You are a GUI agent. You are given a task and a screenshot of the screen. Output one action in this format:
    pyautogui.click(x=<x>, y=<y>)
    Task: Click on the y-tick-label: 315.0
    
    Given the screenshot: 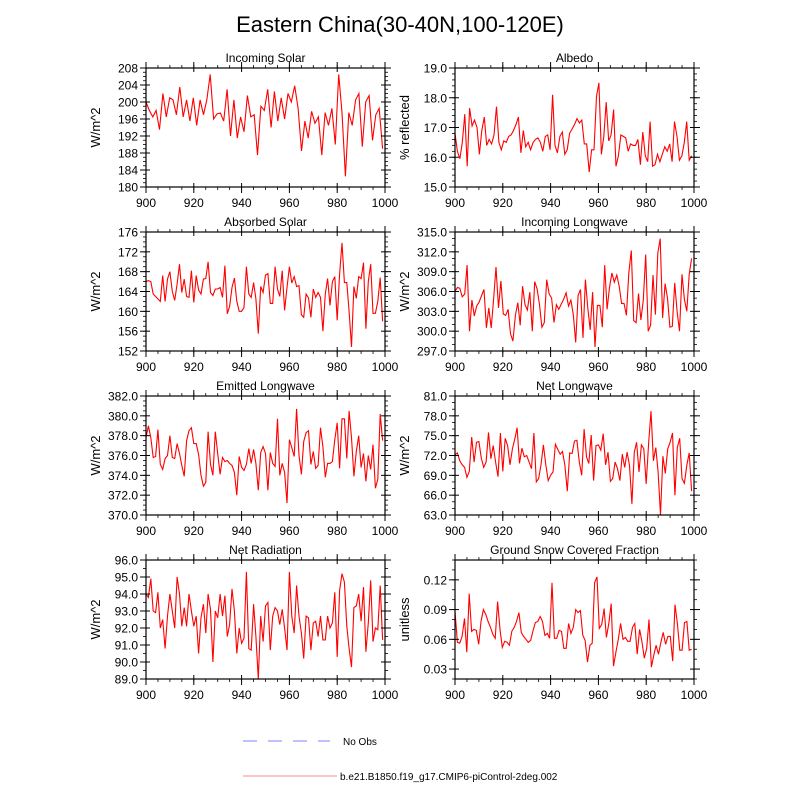 What is the action you would take?
    pyautogui.click(x=432, y=233)
    